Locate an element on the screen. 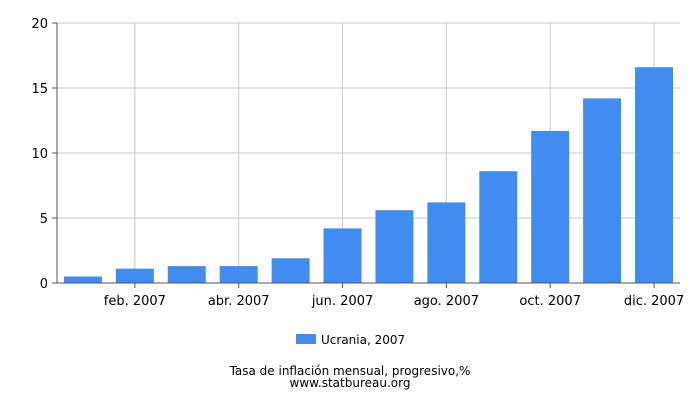 This screenshot has height=400, width=700. source-link: www.statbureau.org is located at coordinates (350, 383).